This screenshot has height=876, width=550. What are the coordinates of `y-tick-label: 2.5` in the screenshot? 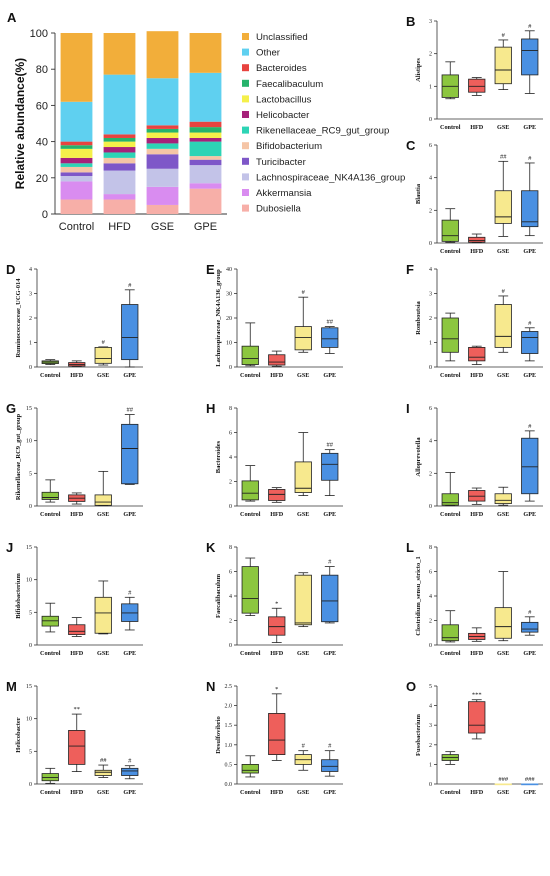 It's located at (229, 687).